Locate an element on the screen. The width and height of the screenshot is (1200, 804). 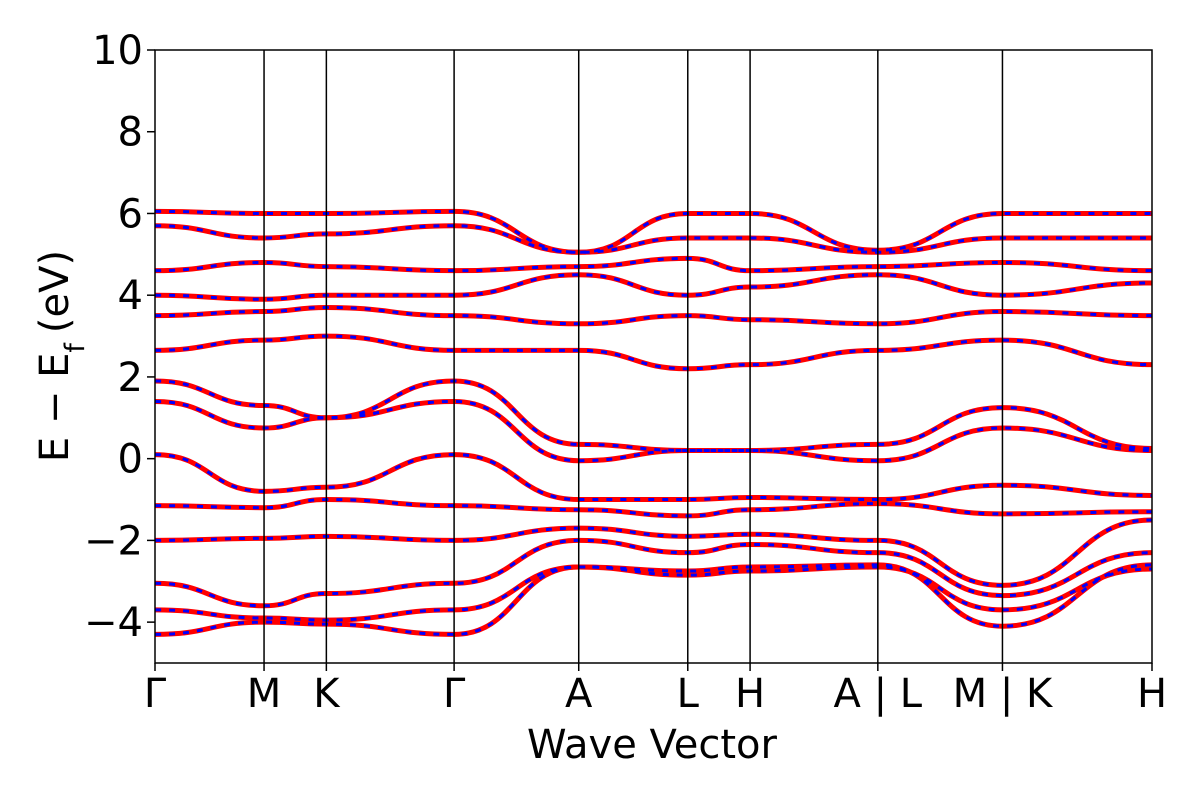
y-tick-label-3: 2 is located at coordinates (130, 378).